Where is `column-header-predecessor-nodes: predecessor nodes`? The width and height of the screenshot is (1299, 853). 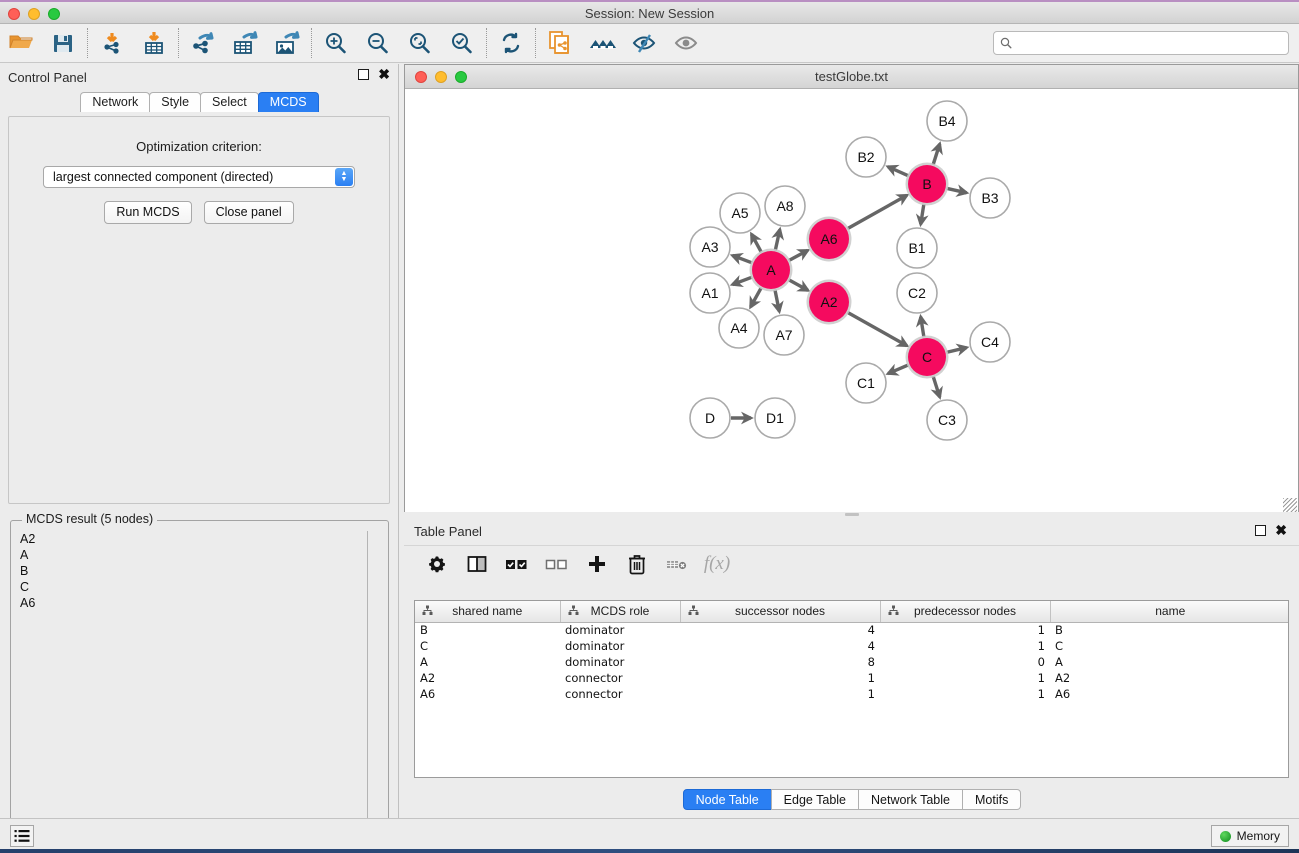
column-header-predecessor-nodes: predecessor nodes is located at coordinates (965, 612).